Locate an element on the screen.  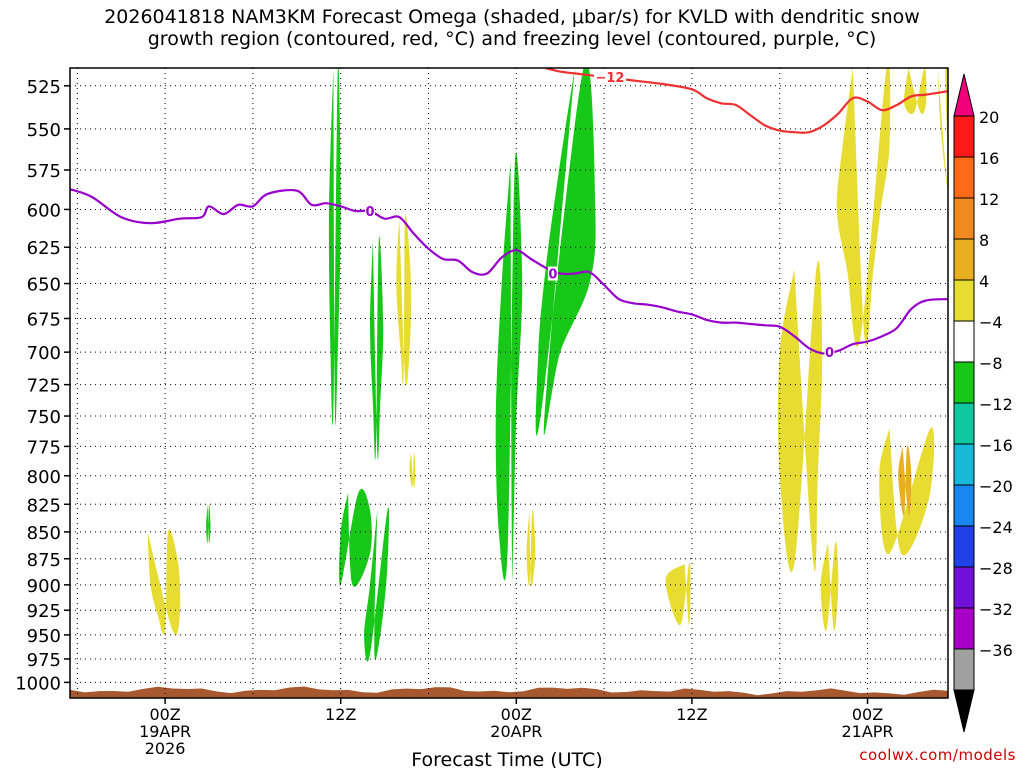
colorbar-label: −20 is located at coordinates (996, 486).